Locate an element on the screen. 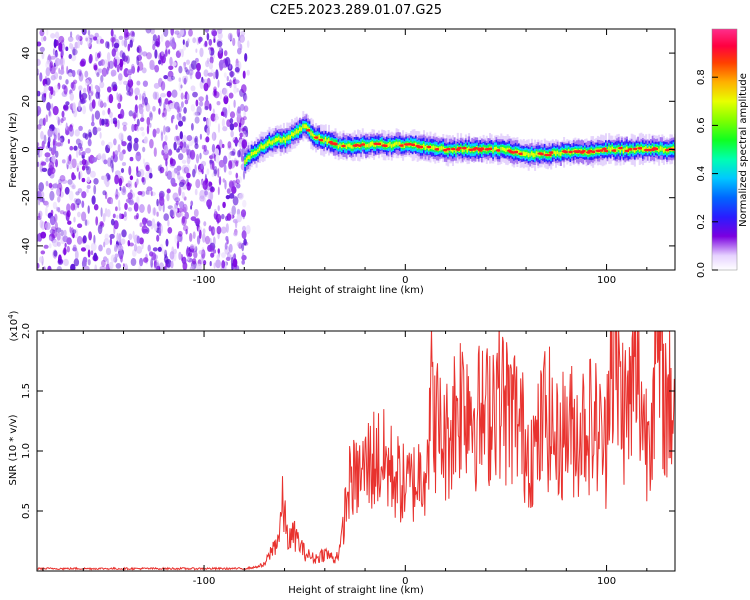 This screenshot has height=600, width=750. spectrogram-y-tick-label: -40 is located at coordinates (26, 246).